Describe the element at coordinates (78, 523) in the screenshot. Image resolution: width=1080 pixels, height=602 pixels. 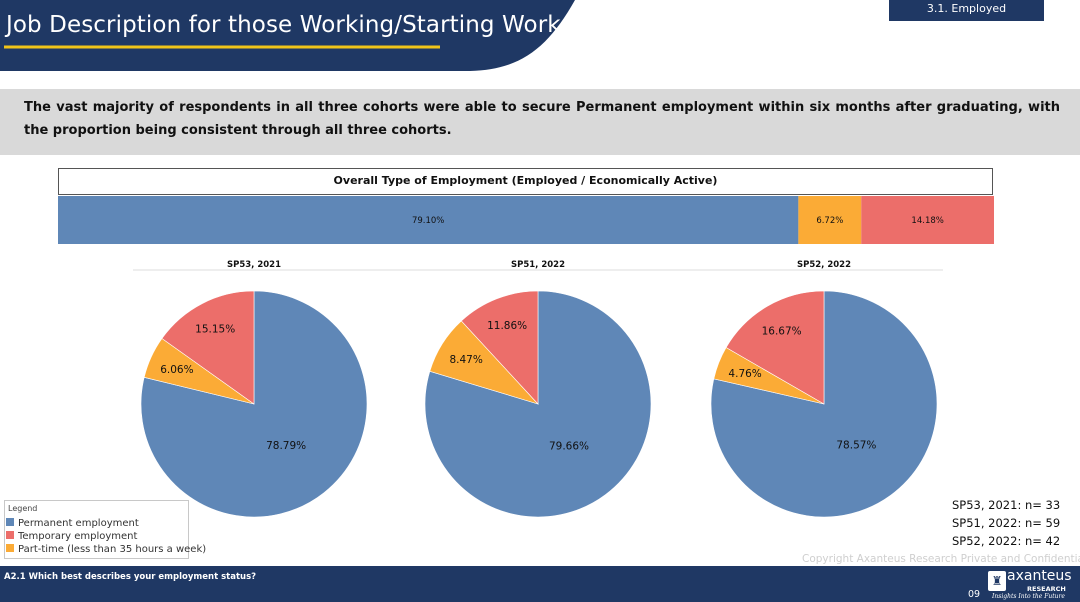
I see `legend-label: Permanent employment` at that location.